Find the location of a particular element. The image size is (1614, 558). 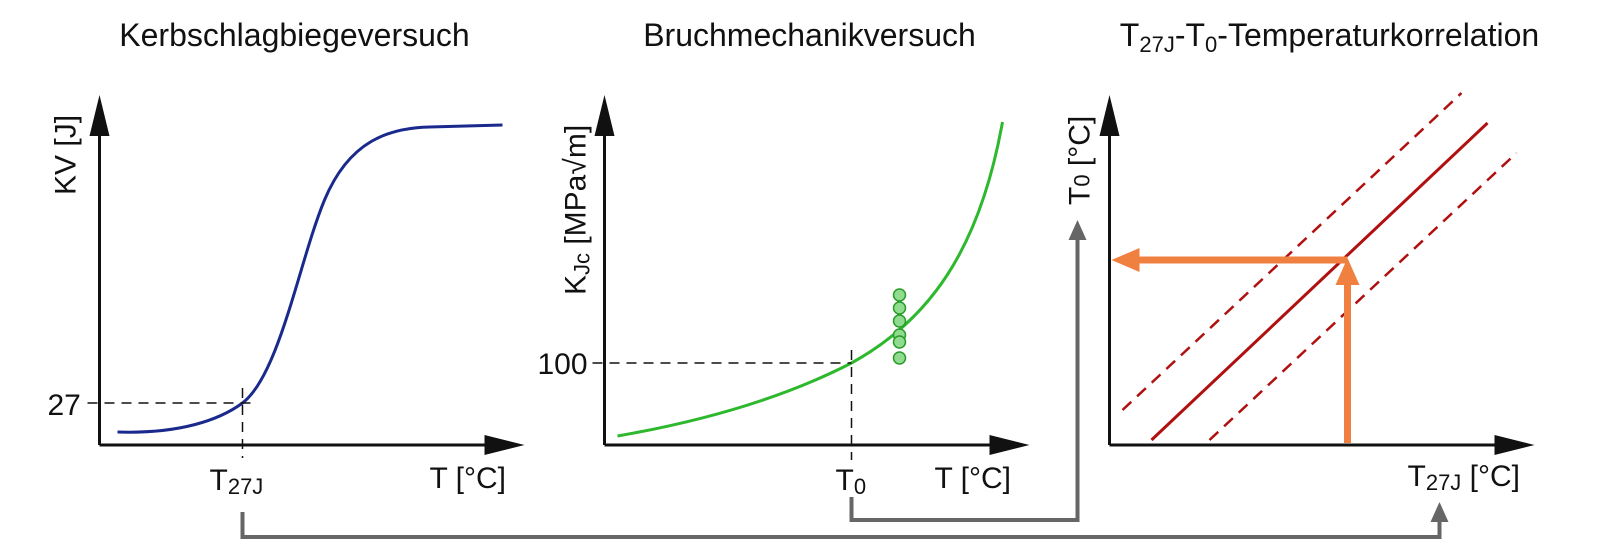

title-part: T is located at coordinates (1130, 35).